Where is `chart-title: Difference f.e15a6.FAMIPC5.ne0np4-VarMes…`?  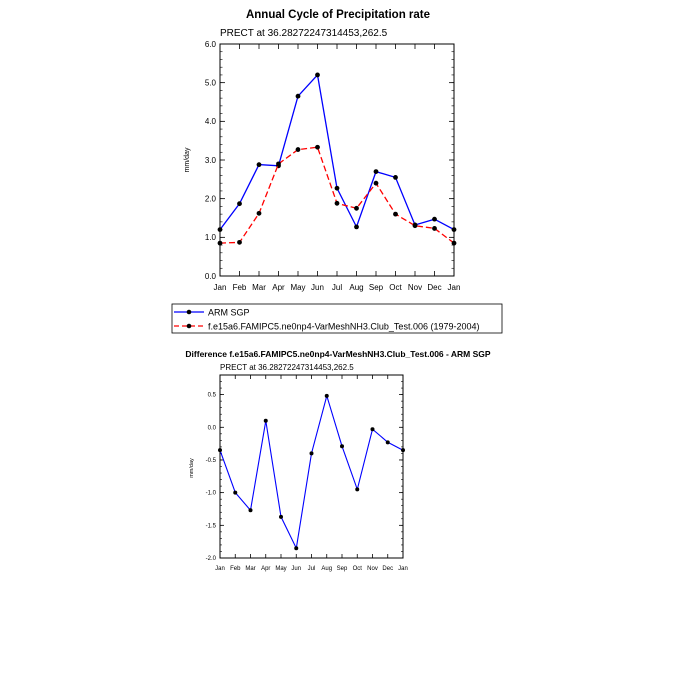 chart-title: Difference f.e15a6.FAMIPC5.ne0np4-VarMes… is located at coordinates (337, 354).